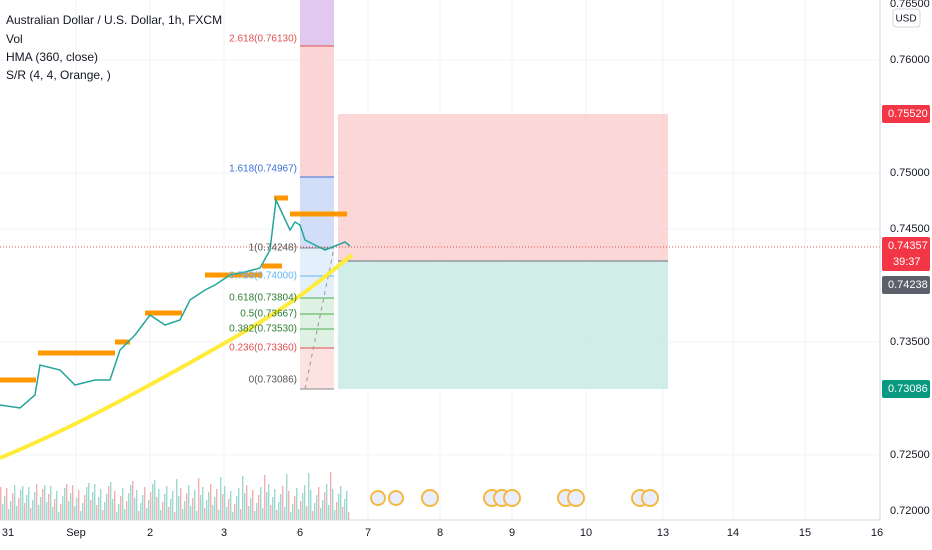 Image resolution: width=932 pixels, height=550 pixels. Describe the element at coordinates (263, 298) in the screenshot. I see `fib-label: 0.618(0.73804)` at that location.